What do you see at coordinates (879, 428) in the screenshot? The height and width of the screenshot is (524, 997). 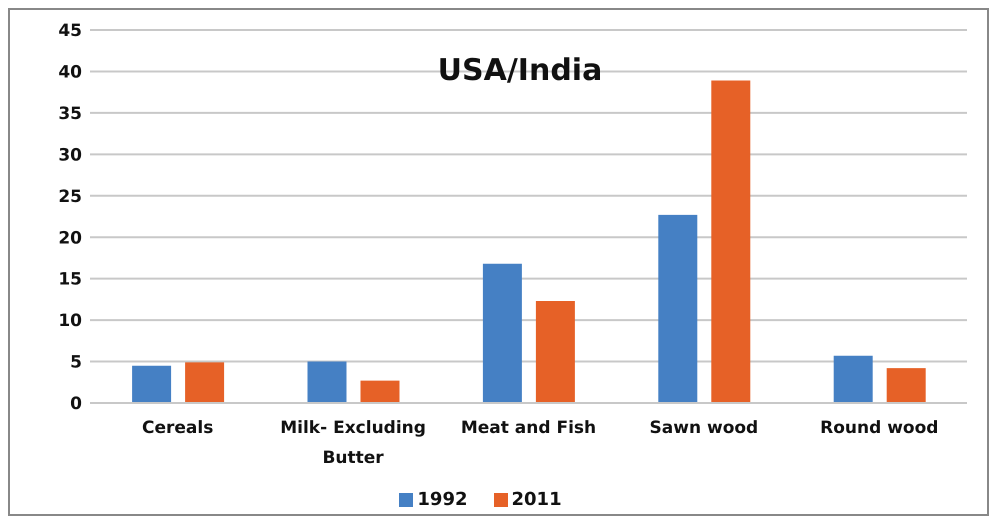 I see `x-tick-label: Round wood` at bounding box center [879, 428].